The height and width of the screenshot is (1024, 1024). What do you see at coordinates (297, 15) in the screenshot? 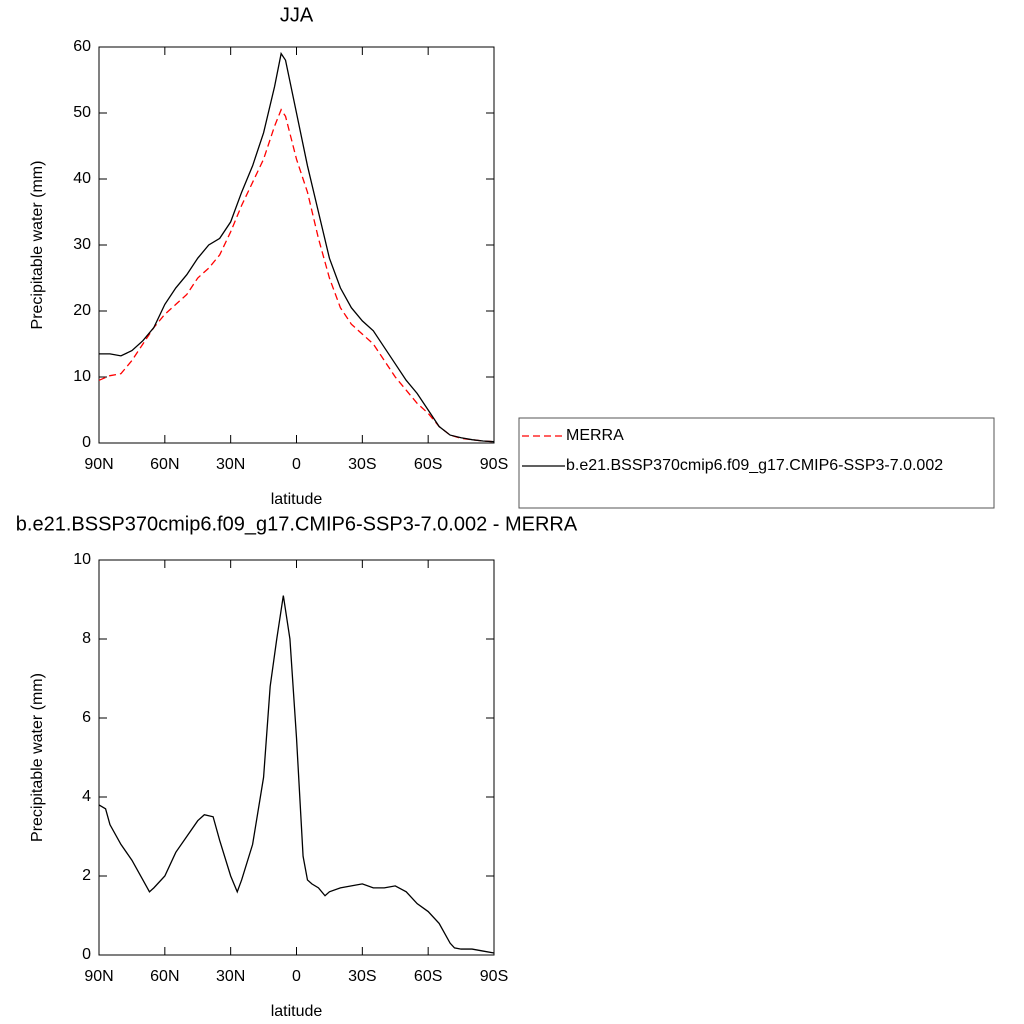
I see `chart-title: JJA` at bounding box center [297, 15].